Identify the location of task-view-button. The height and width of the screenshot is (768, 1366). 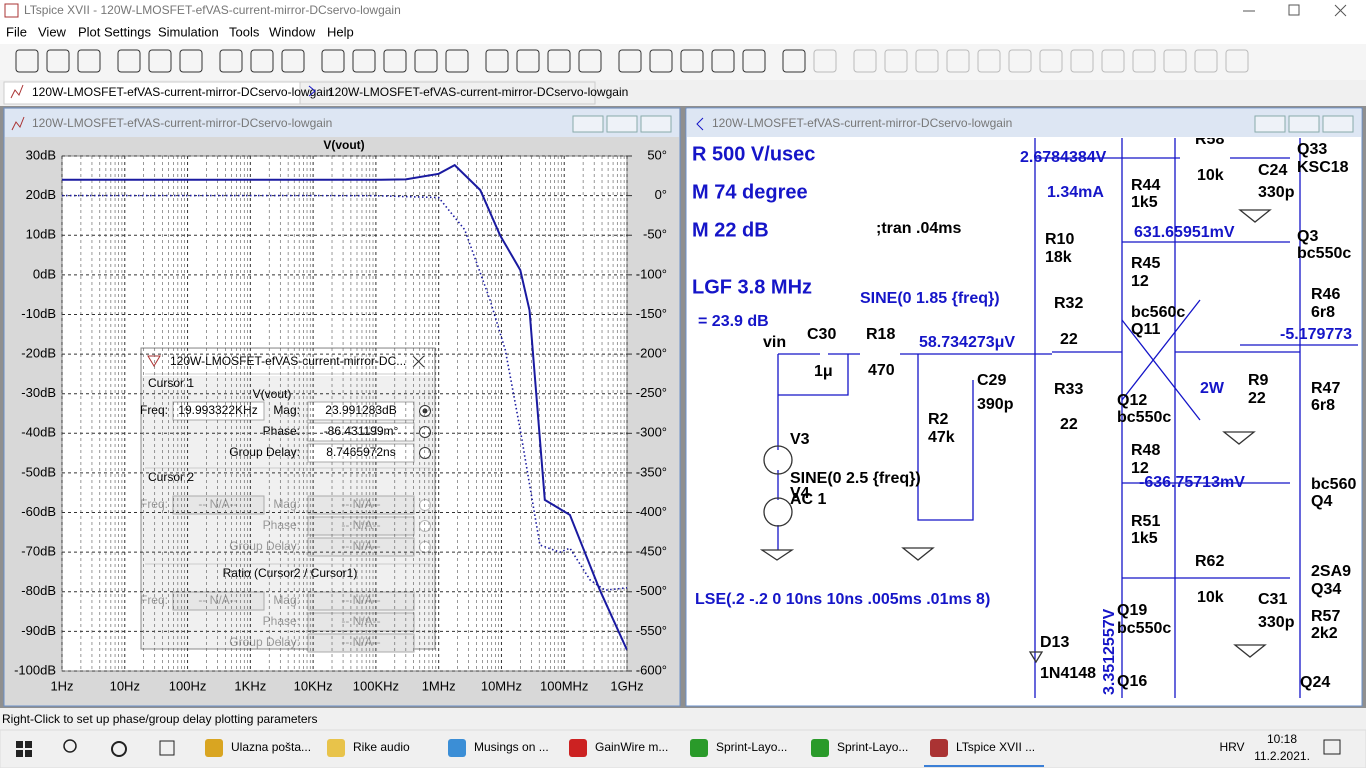
(167, 748).